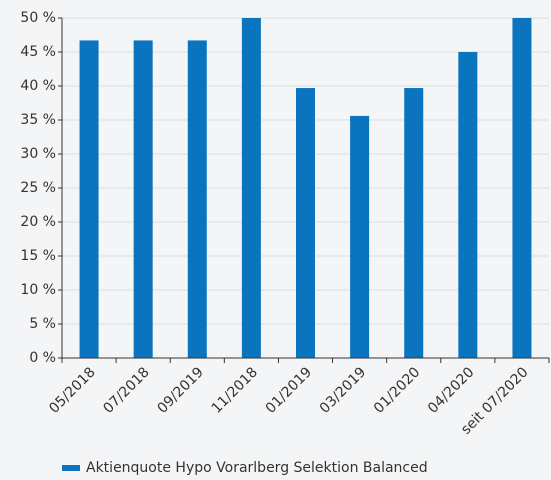  Describe the element at coordinates (42, 358) in the screenshot. I see `y-tick-label: 0 %` at that location.